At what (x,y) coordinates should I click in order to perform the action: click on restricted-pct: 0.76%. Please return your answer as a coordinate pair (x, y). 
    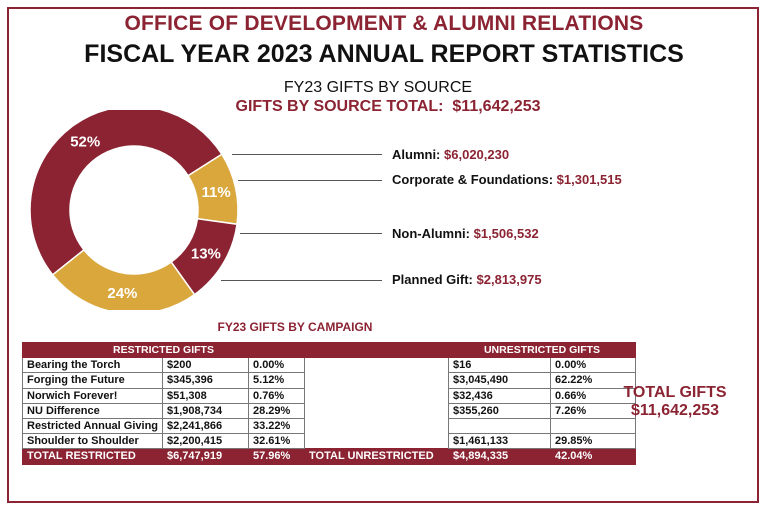
    Looking at the image, I should click on (277, 395).